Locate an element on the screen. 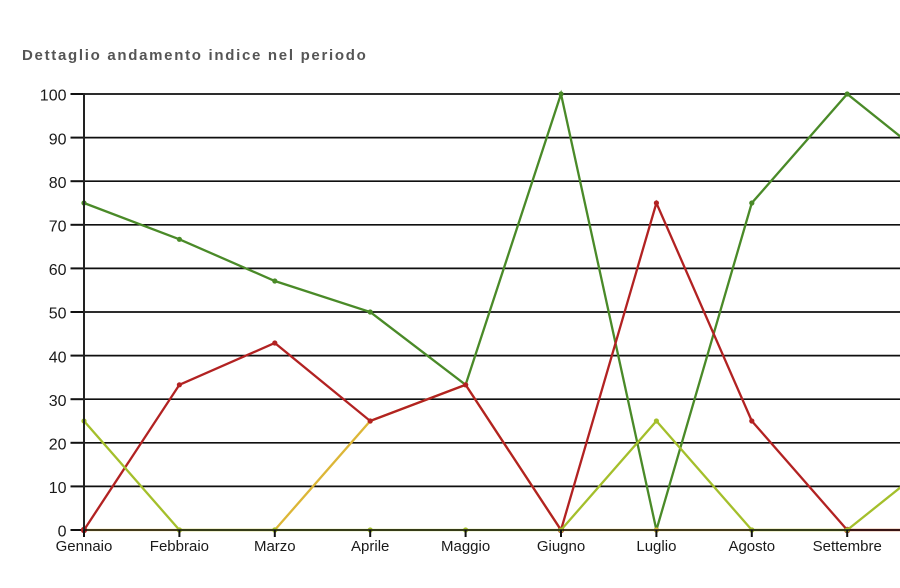 The image size is (900, 588). svg-text: 80 is located at coordinates (58, 183).